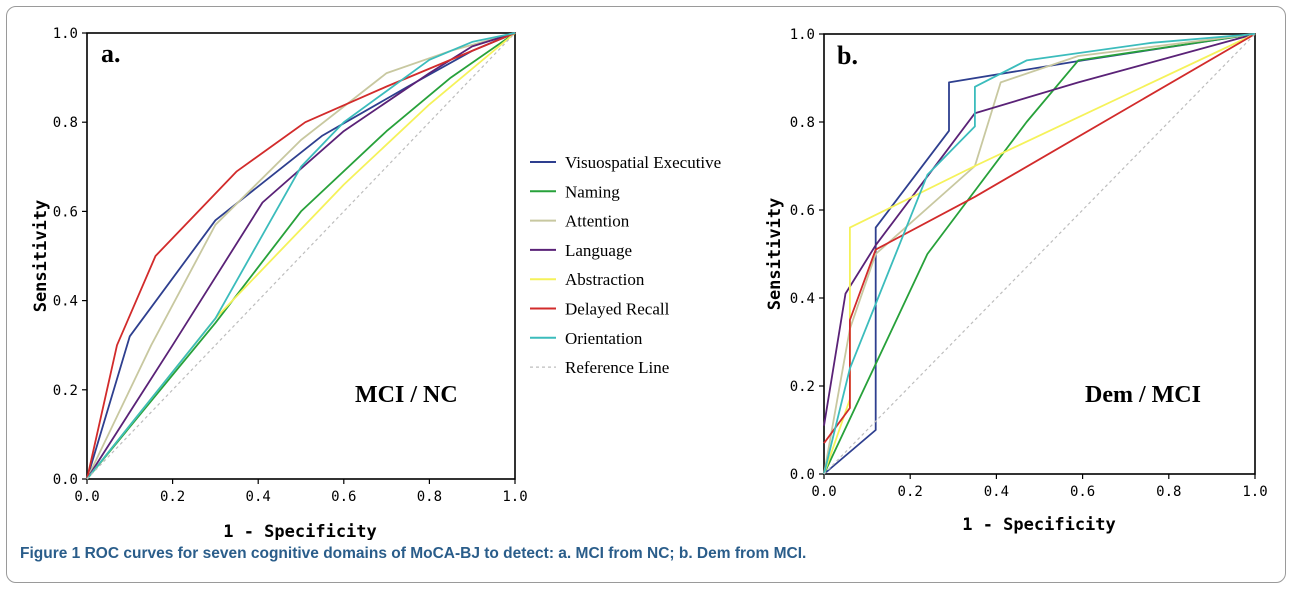 The image size is (1292, 589). What do you see at coordinates (775, 254) in the screenshot?
I see `panel-b-y-axis-label: Sensitivity` at bounding box center [775, 254].